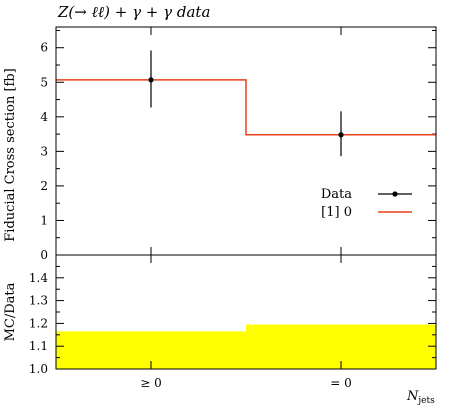 The image size is (450, 412). Describe the element at coordinates (44, 186) in the screenshot. I see `main-y-tick-label: 2` at that location.